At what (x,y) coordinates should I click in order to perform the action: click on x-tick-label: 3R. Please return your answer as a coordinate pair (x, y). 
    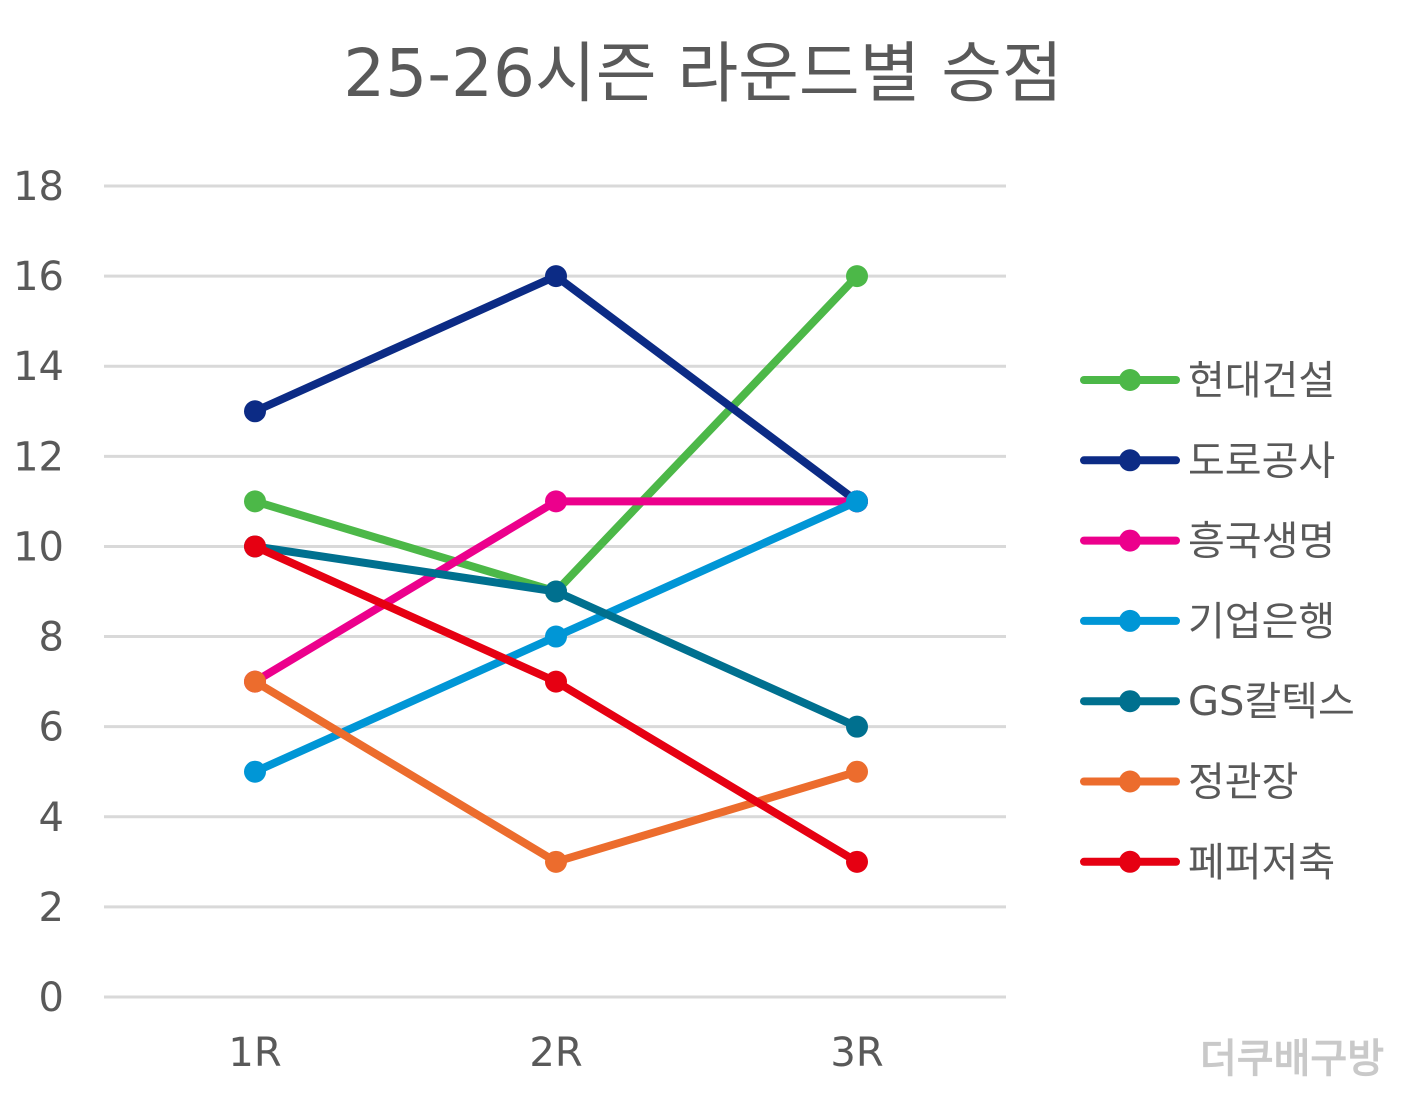
    Looking at the image, I should click on (856, 1053).